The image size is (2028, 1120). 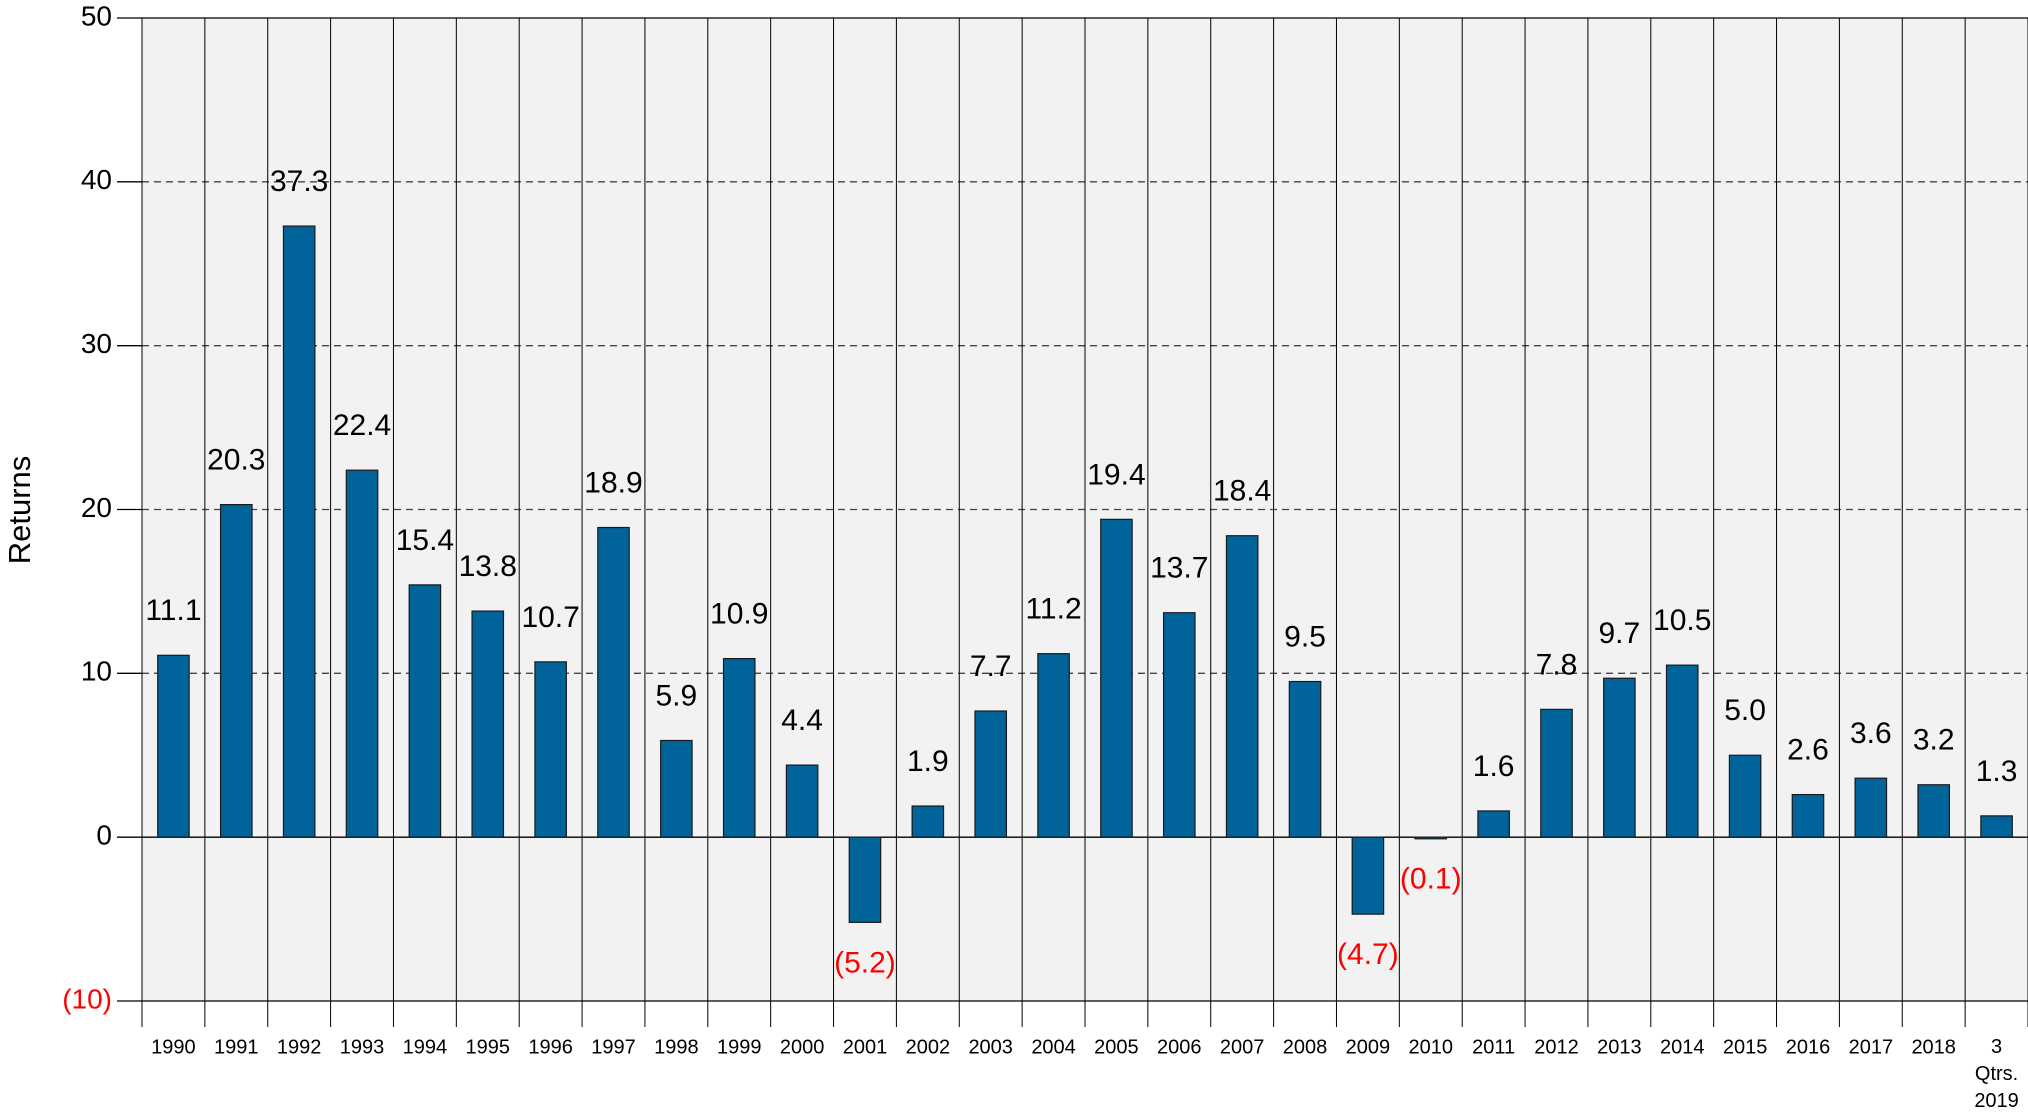 What do you see at coordinates (865, 1047) in the screenshot?
I see `x-tick-label: 2001` at bounding box center [865, 1047].